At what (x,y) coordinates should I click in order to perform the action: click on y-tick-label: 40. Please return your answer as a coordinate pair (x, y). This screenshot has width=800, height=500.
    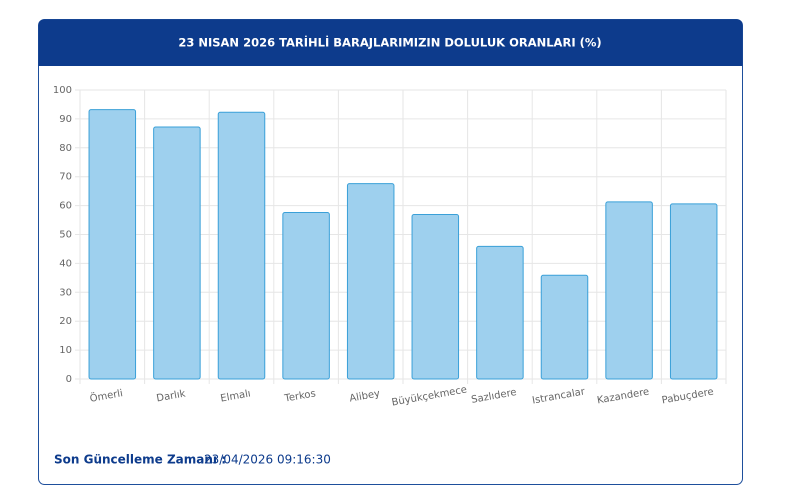
    Looking at the image, I should click on (65, 263).